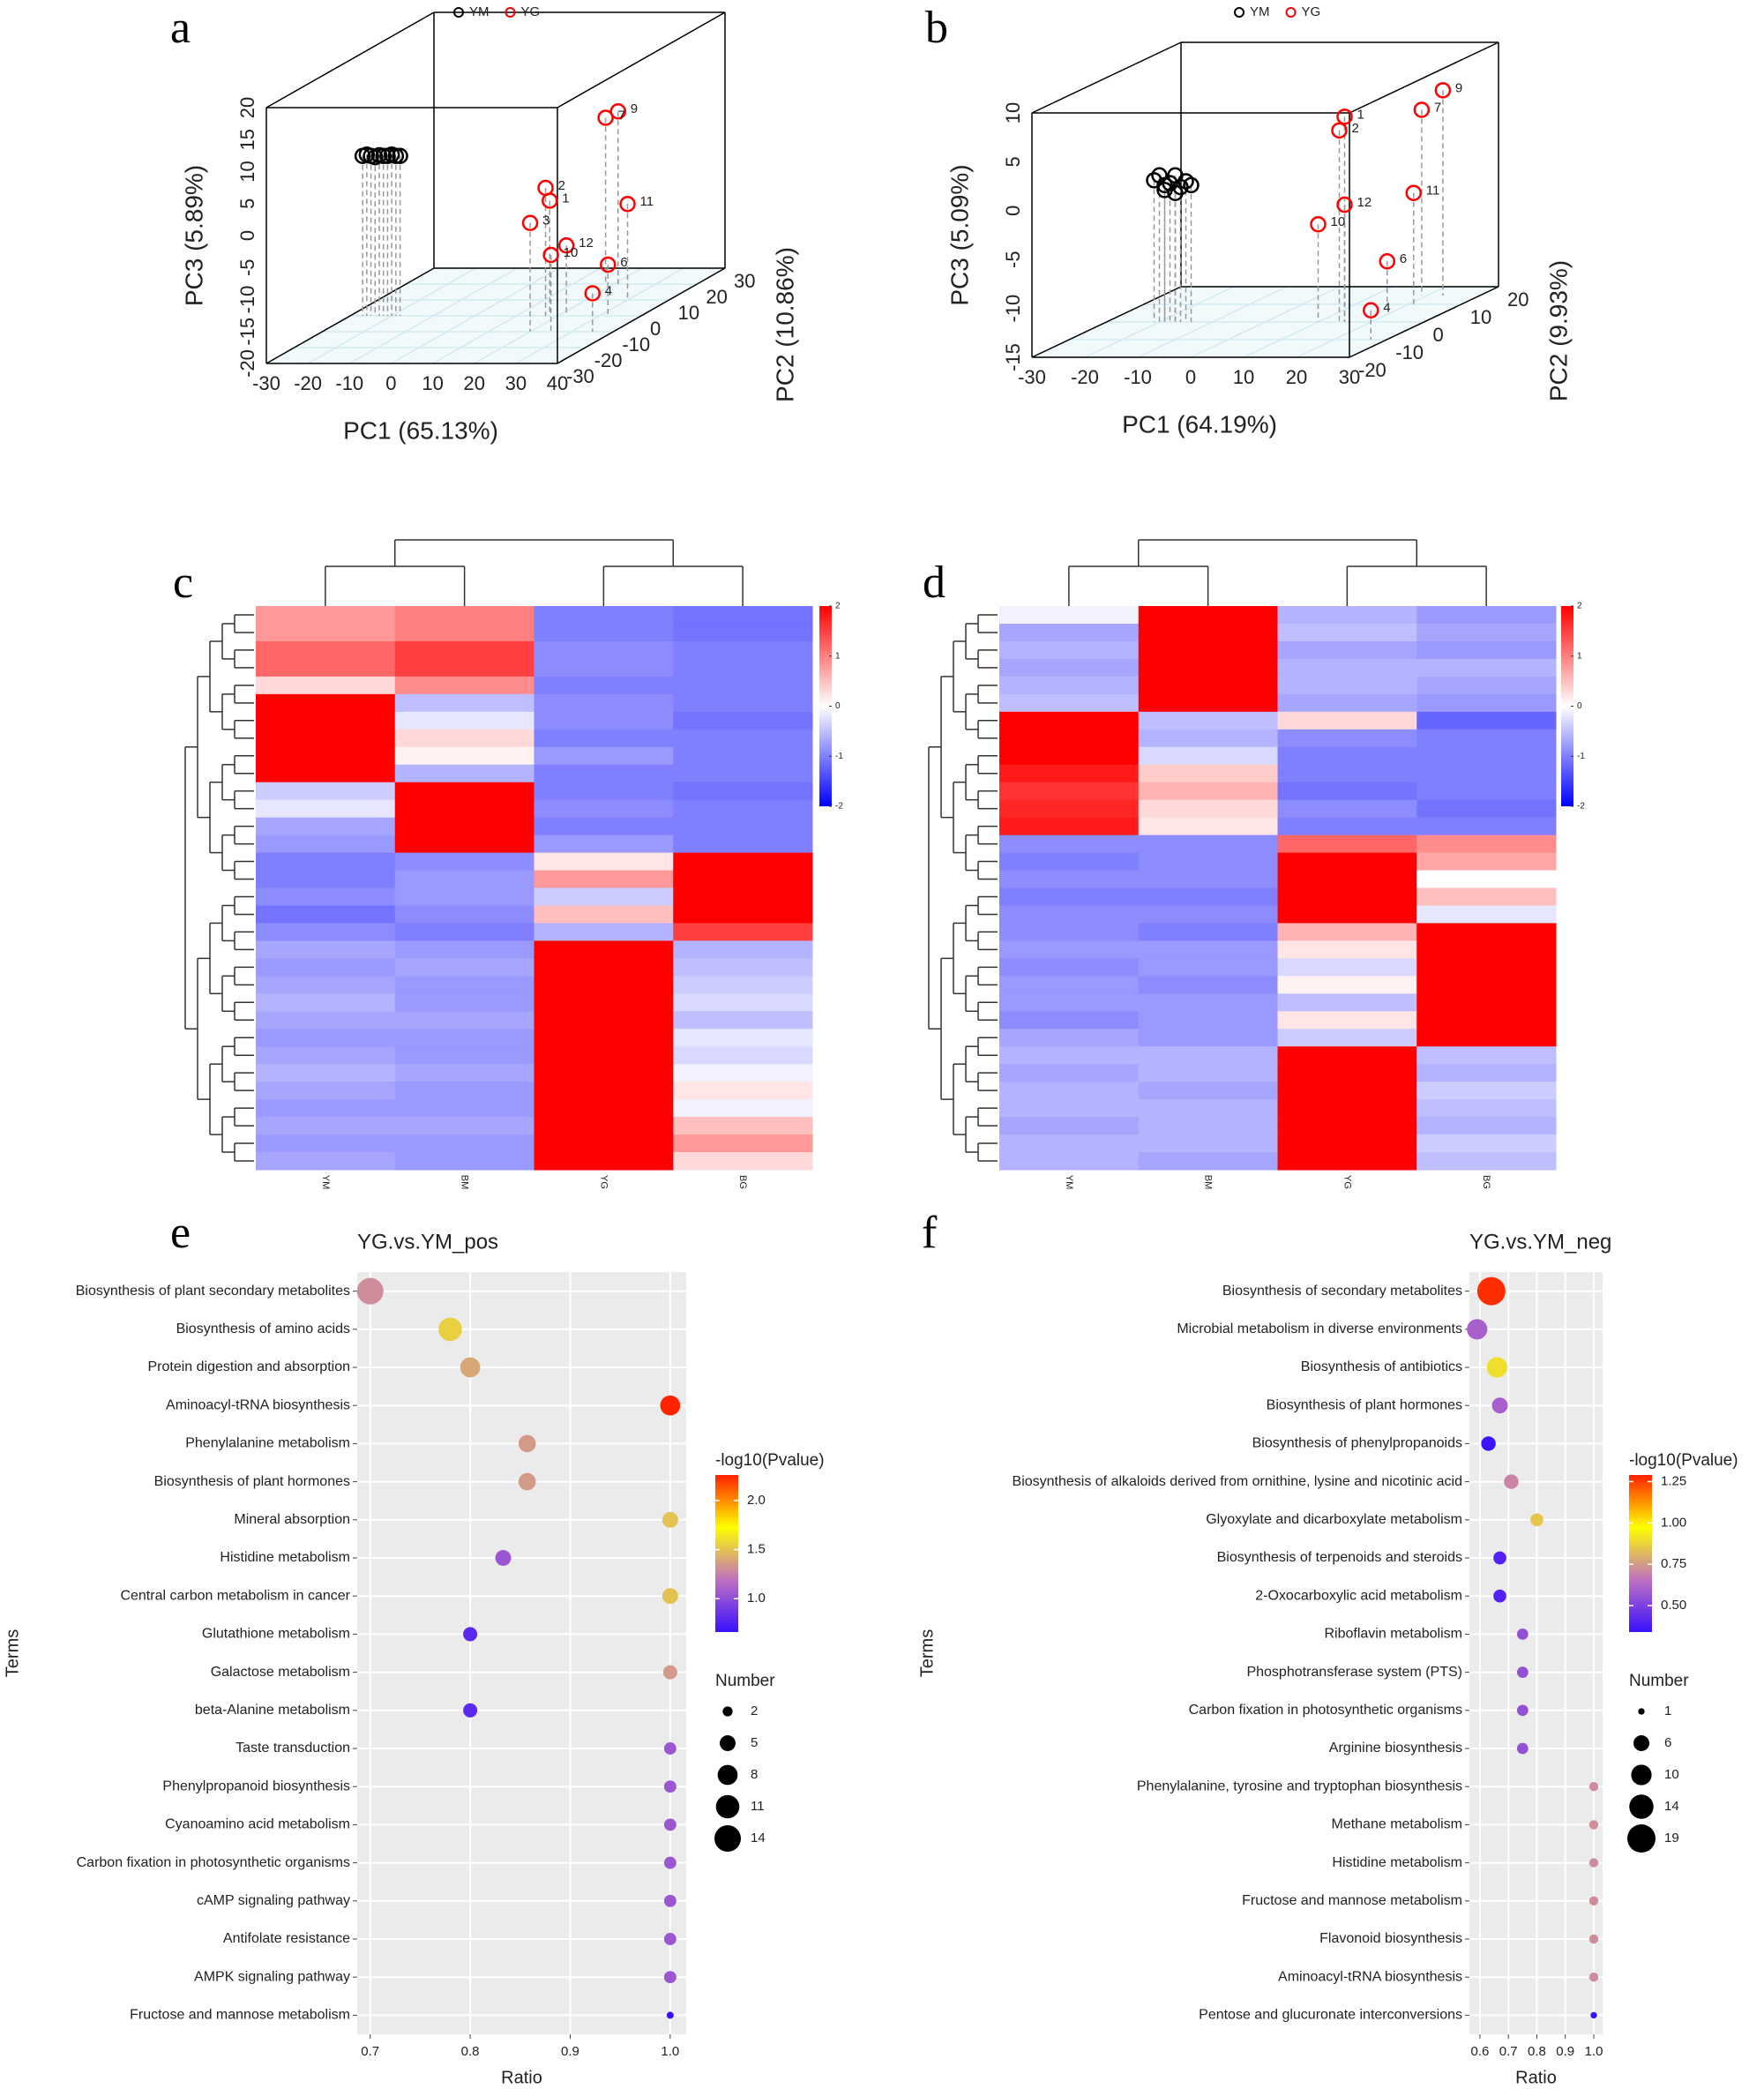  I want to click on y-axis-title: Terms, so click(12, 1653).